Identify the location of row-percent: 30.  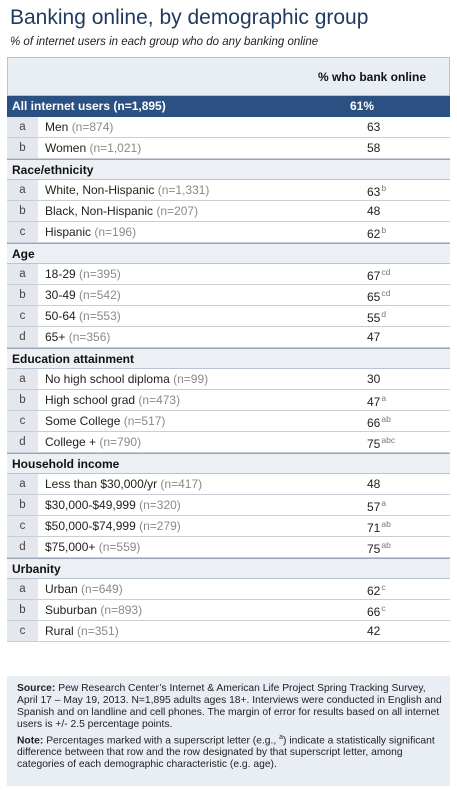
(374, 379).